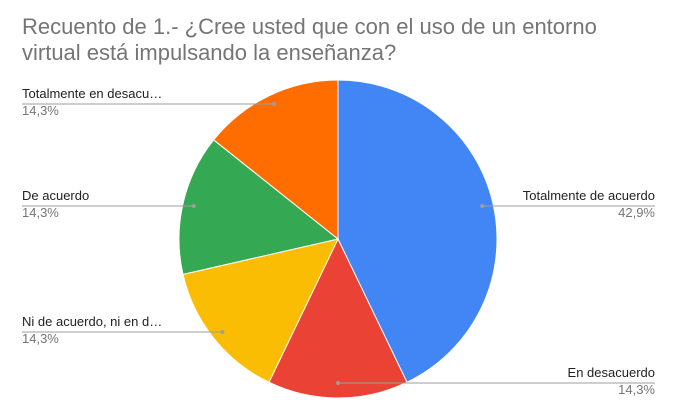 The height and width of the screenshot is (418, 677). What do you see at coordinates (40, 212) in the screenshot?
I see `slice-percent-3: 14,3%` at bounding box center [40, 212].